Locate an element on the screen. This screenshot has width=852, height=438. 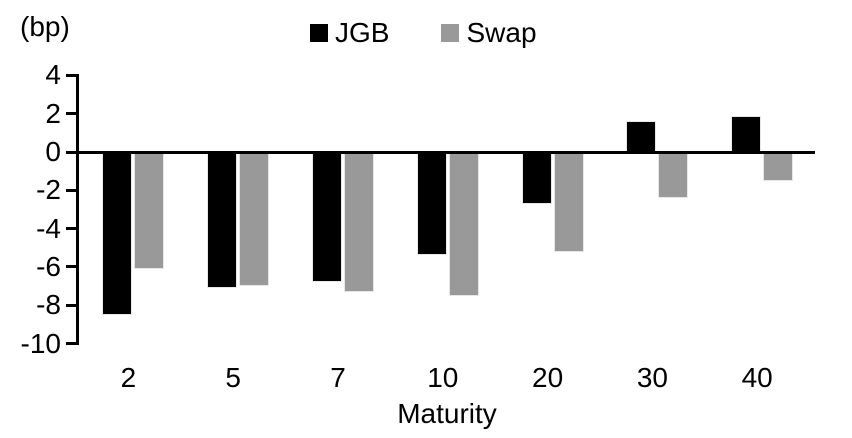
legend: JGB Swap is located at coordinates (423, 33).